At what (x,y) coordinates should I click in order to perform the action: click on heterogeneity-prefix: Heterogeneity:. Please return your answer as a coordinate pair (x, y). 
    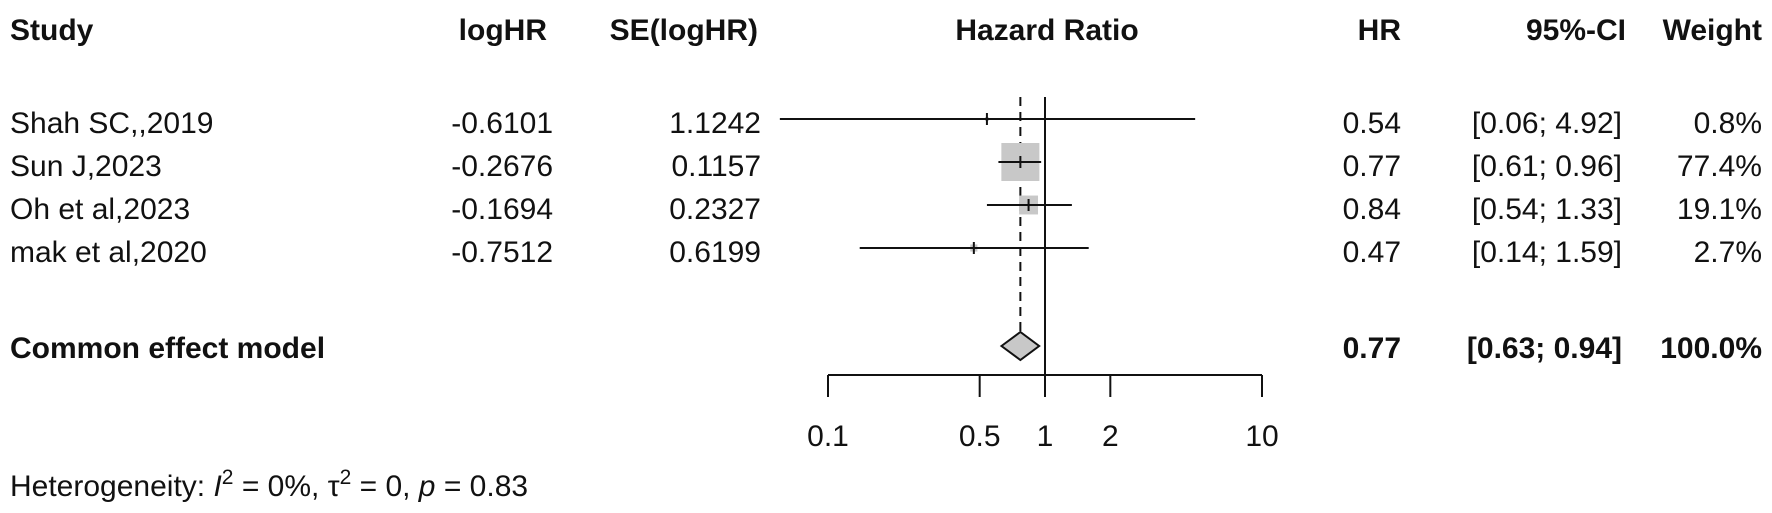
    Looking at the image, I should click on (111, 486).